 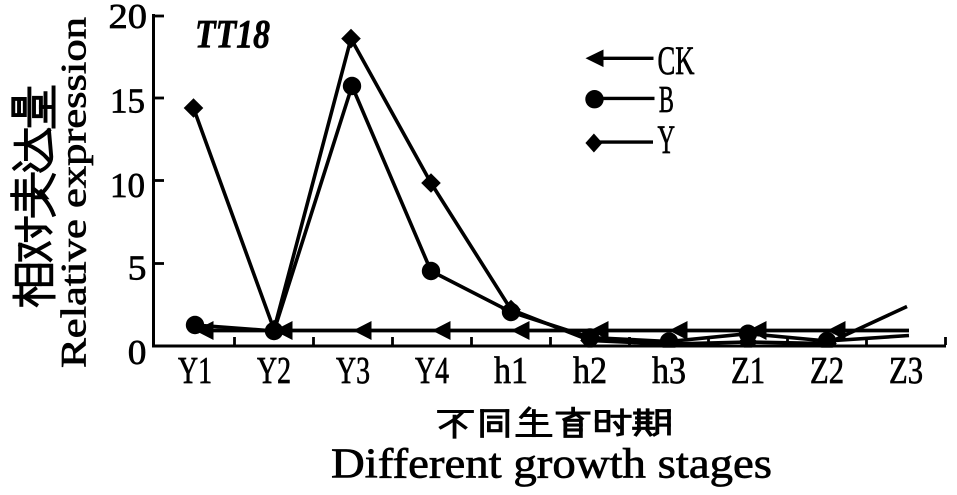 I want to click on svg-text: h1, so click(x=511, y=371).